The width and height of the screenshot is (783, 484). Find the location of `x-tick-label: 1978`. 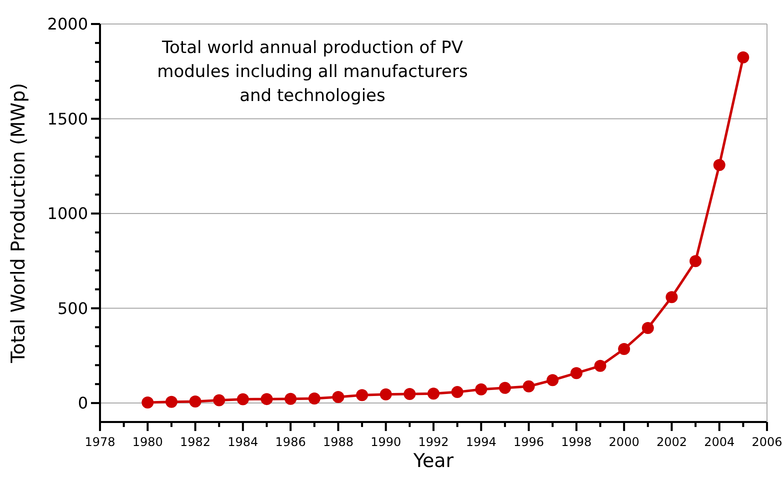

x-tick-label: 1978 is located at coordinates (100, 442).